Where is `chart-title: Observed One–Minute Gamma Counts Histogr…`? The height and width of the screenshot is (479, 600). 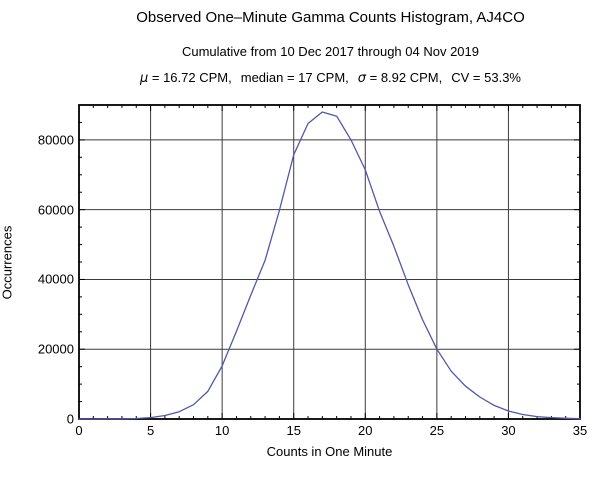 chart-title: Observed One–Minute Gamma Counts Histogr… is located at coordinates (330, 17).